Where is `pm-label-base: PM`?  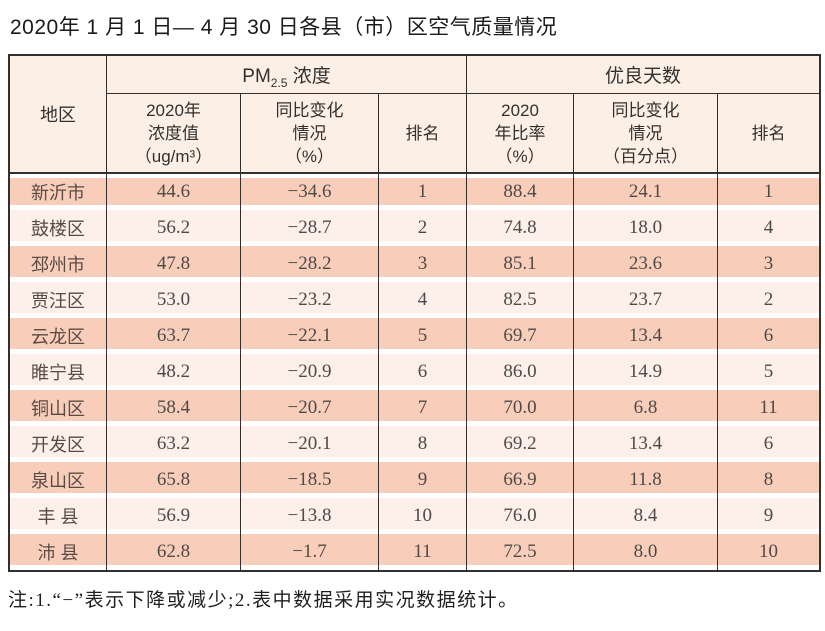
pm-label-base: PM is located at coordinates (256, 76).